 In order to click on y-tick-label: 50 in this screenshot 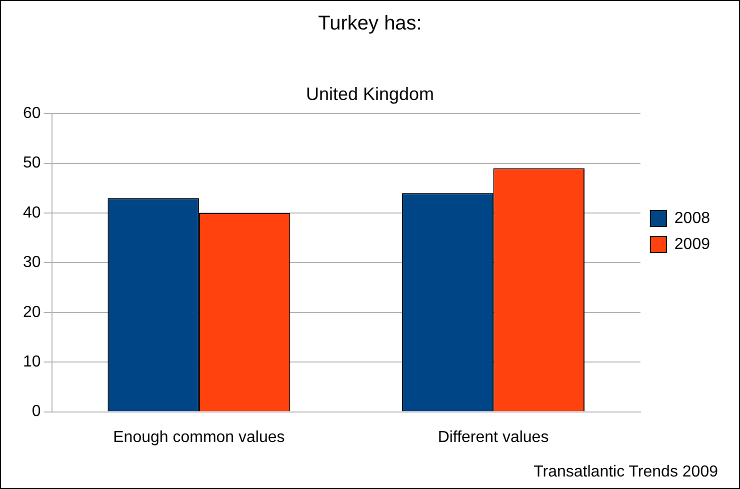, I will do `click(32, 163)`.